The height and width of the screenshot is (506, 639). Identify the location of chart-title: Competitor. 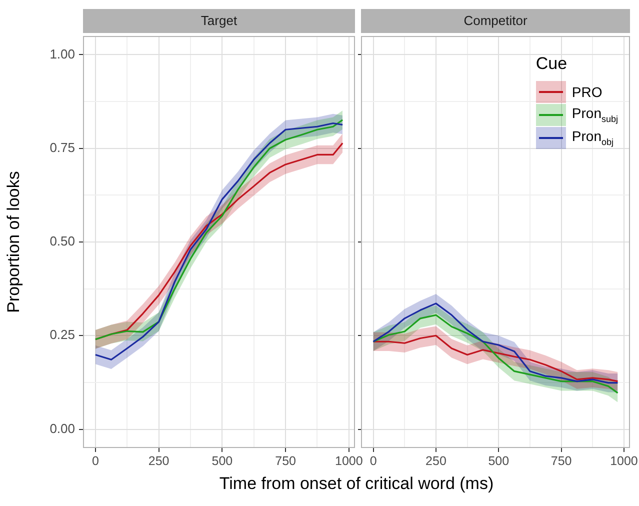
(495, 21).